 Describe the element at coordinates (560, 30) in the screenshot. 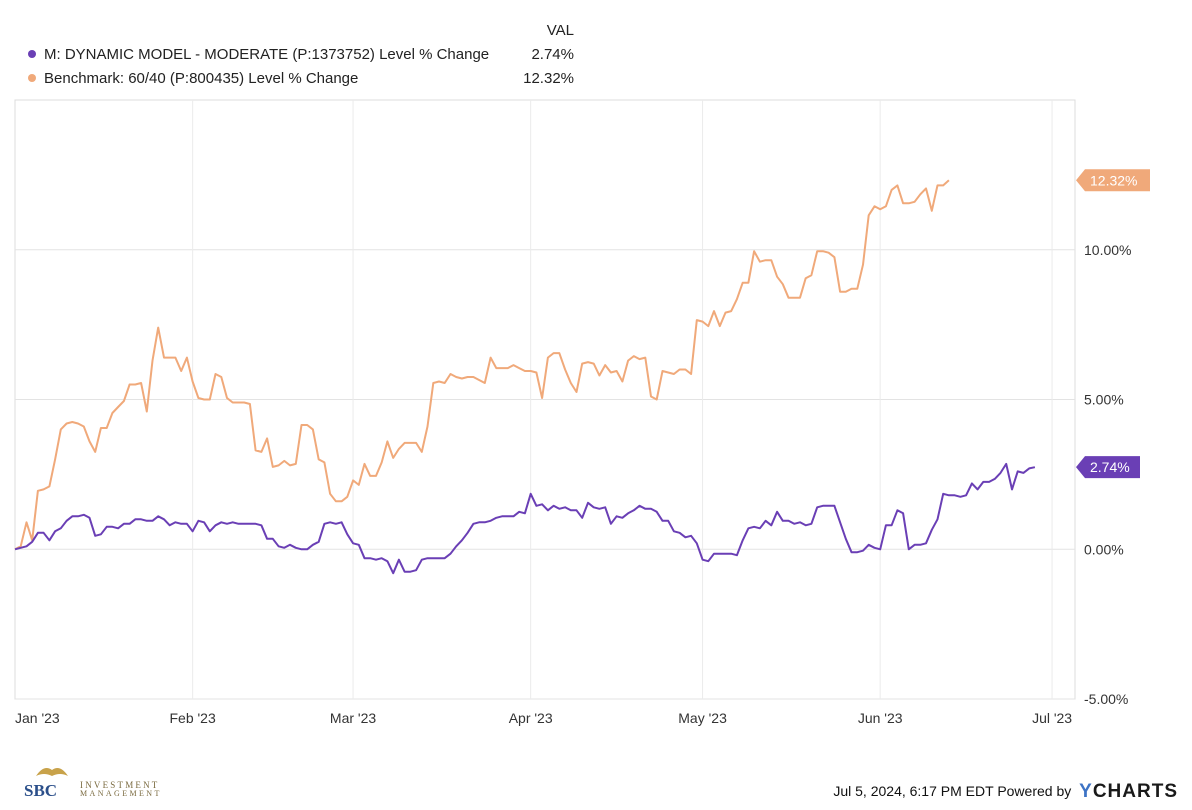

I see `legend-header: VAL` at that location.